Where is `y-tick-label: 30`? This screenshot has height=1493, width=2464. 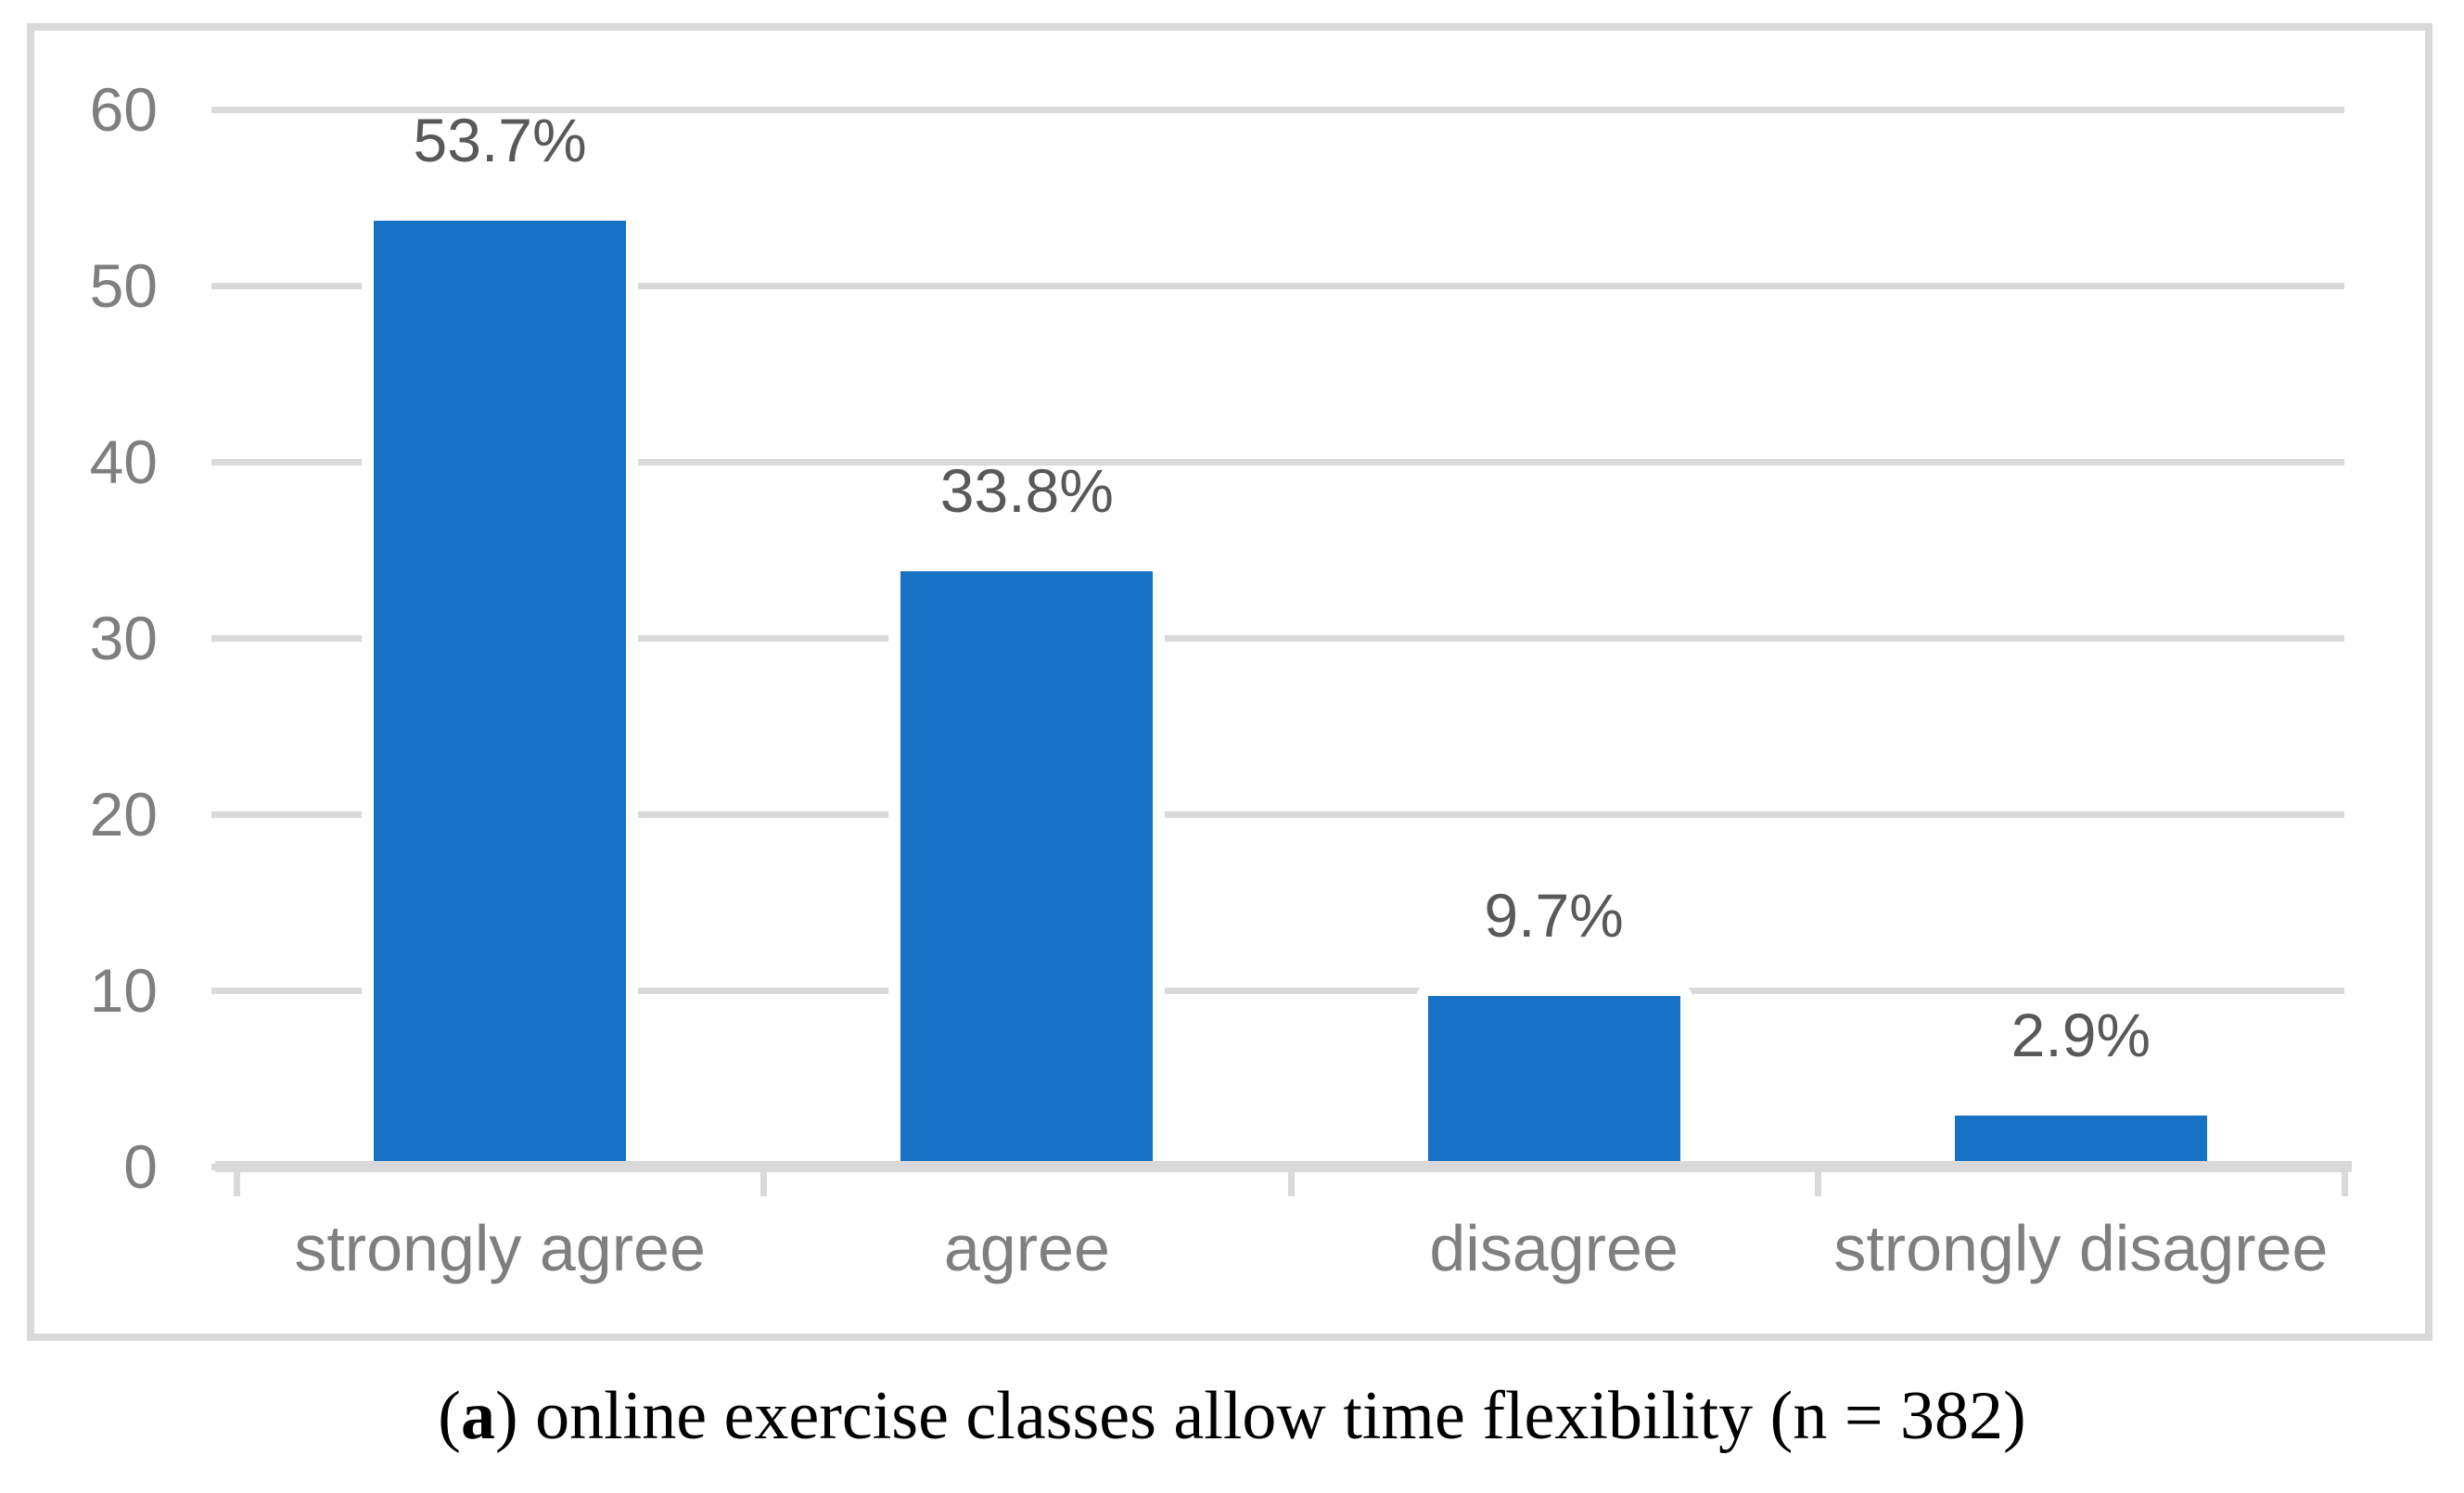
y-tick-label: 30 is located at coordinates (123, 638).